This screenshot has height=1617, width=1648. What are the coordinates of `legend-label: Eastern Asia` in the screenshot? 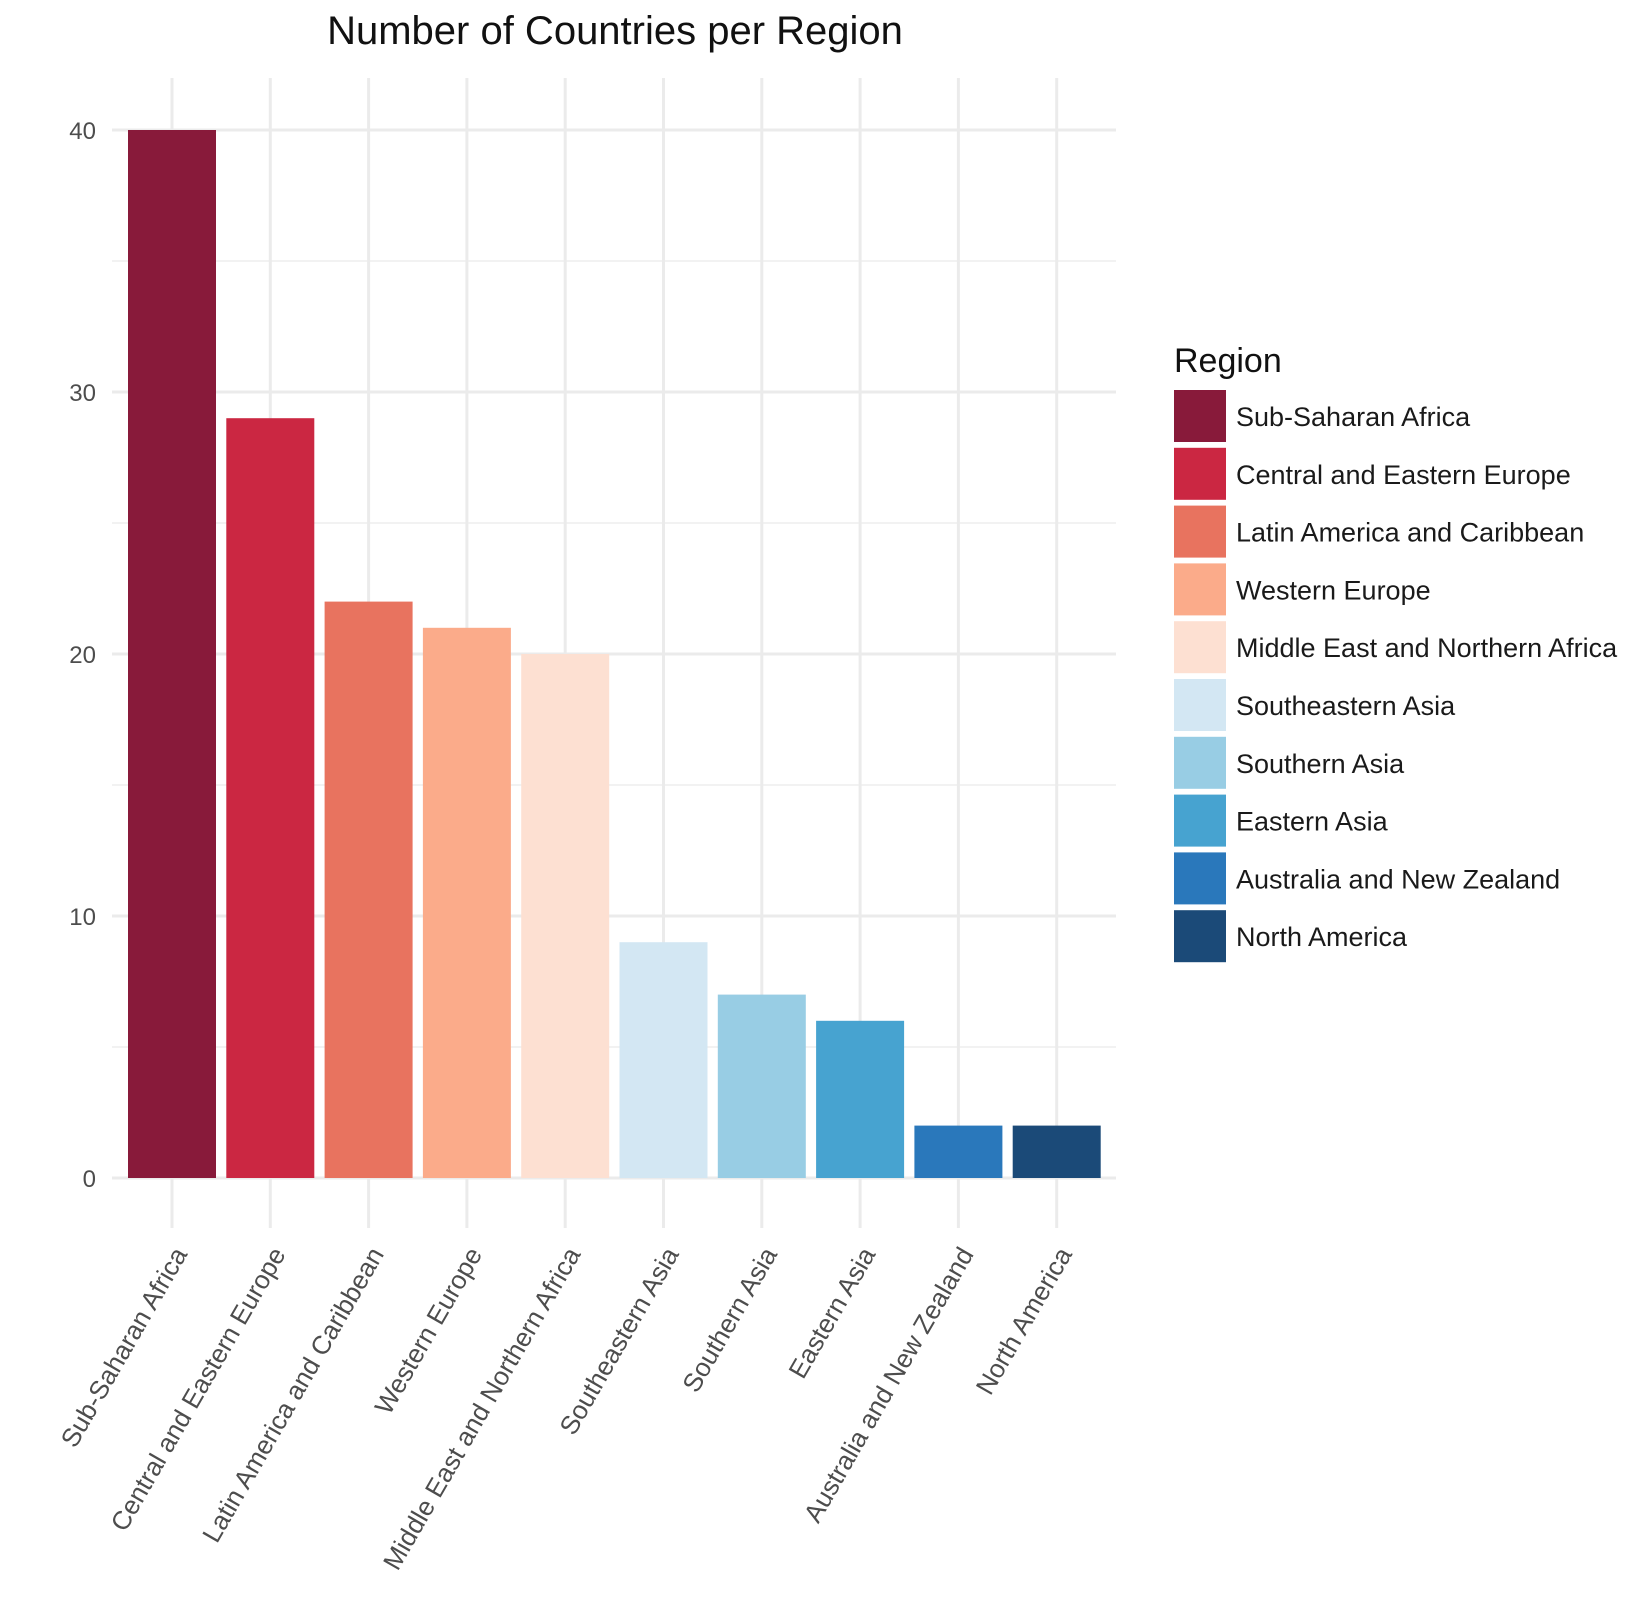 It's located at (1312, 822).